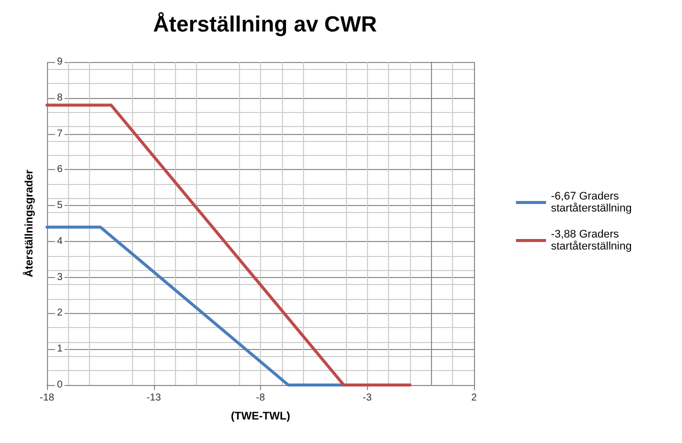 The width and height of the screenshot is (682, 443). Describe the element at coordinates (60, 134) in the screenshot. I see `y-tick-label: 7` at that location.